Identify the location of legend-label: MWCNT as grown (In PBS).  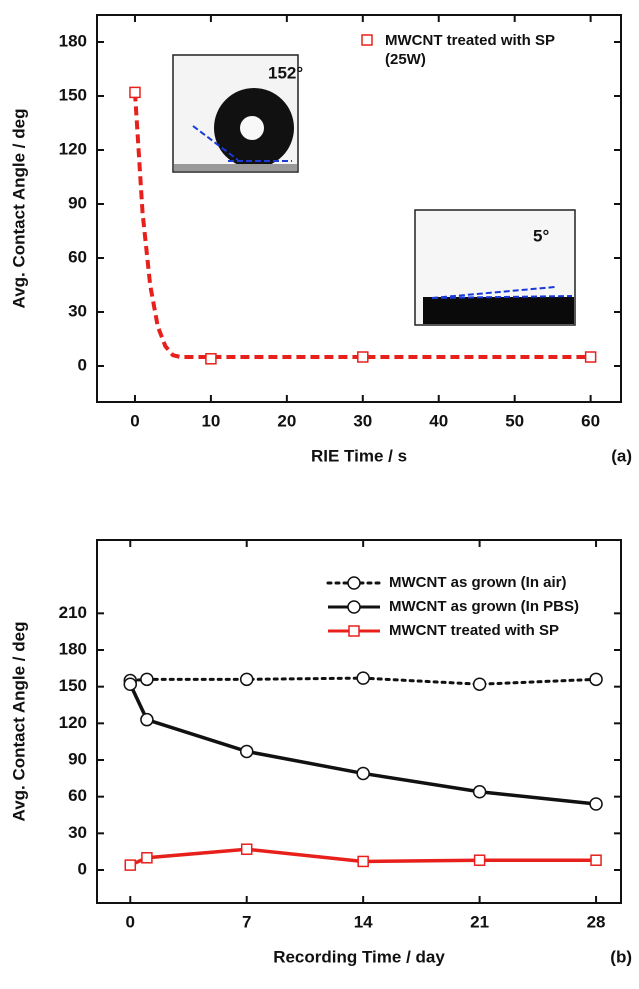
(484, 606).